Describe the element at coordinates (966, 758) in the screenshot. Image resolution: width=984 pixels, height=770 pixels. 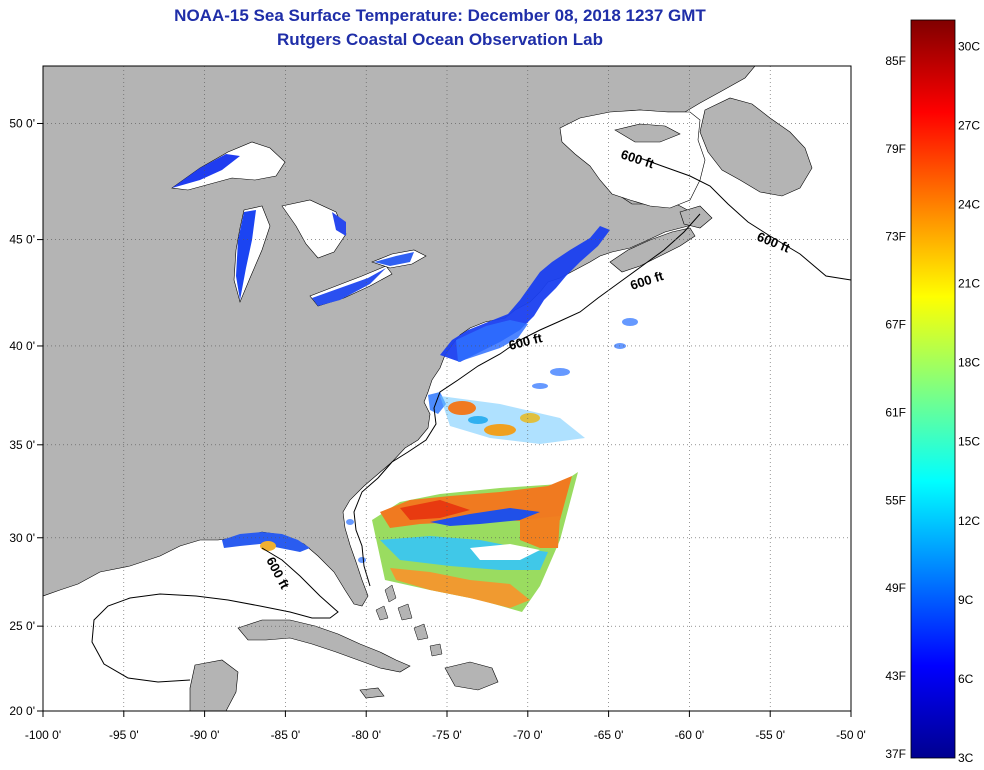
I see `colorbar-celsius-label: 3C` at that location.